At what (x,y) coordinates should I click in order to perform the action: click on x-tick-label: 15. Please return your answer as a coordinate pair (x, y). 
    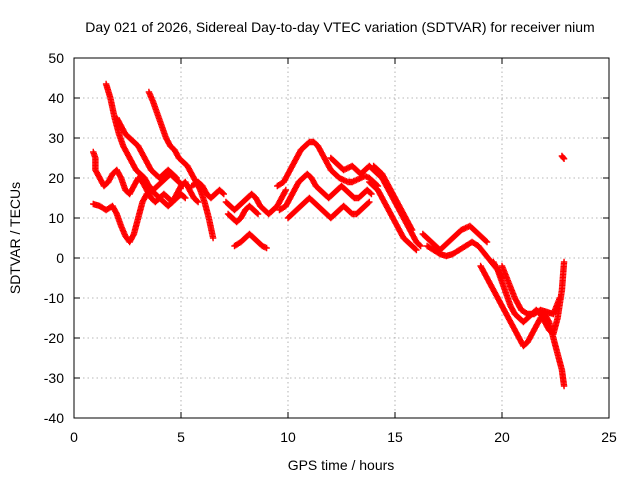
    Looking at the image, I should click on (395, 437).